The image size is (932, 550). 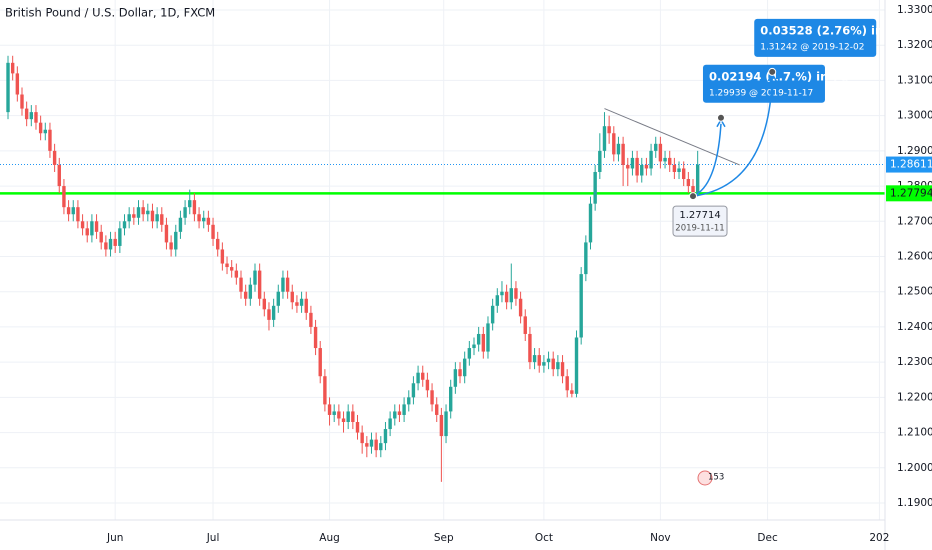 I want to click on y-tick-label: 1.25000, so click(x=914, y=292).